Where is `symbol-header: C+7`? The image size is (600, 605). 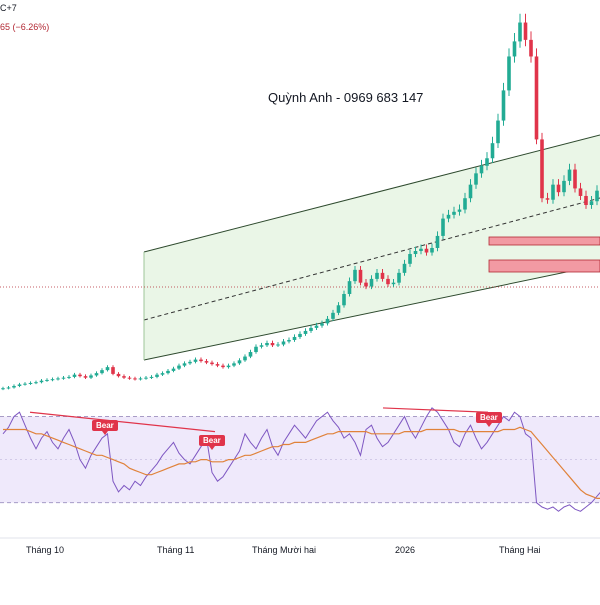 symbol-header: C+7 is located at coordinates (8, 8).